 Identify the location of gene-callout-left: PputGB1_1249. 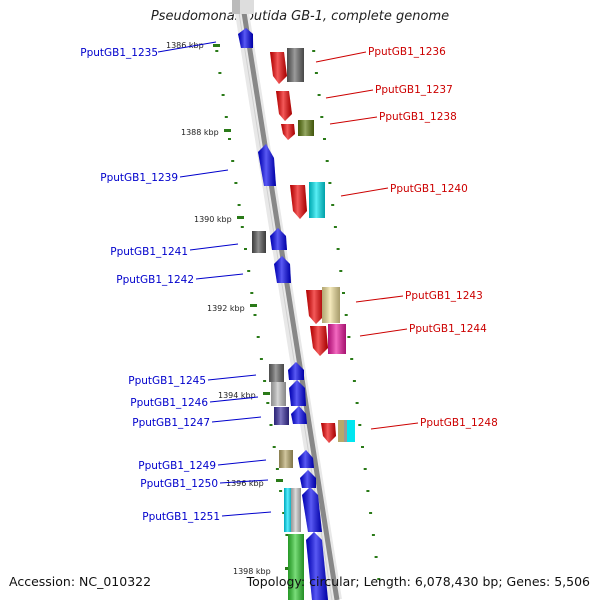
(202, 465).